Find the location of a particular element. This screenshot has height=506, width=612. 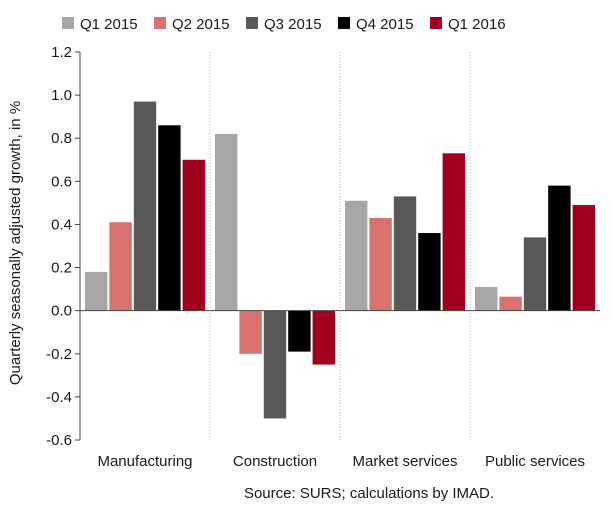

legend: Q1 2015 Q2 2015 Q3 2015 Q4 2015 Q1 2016 is located at coordinates (284, 24).